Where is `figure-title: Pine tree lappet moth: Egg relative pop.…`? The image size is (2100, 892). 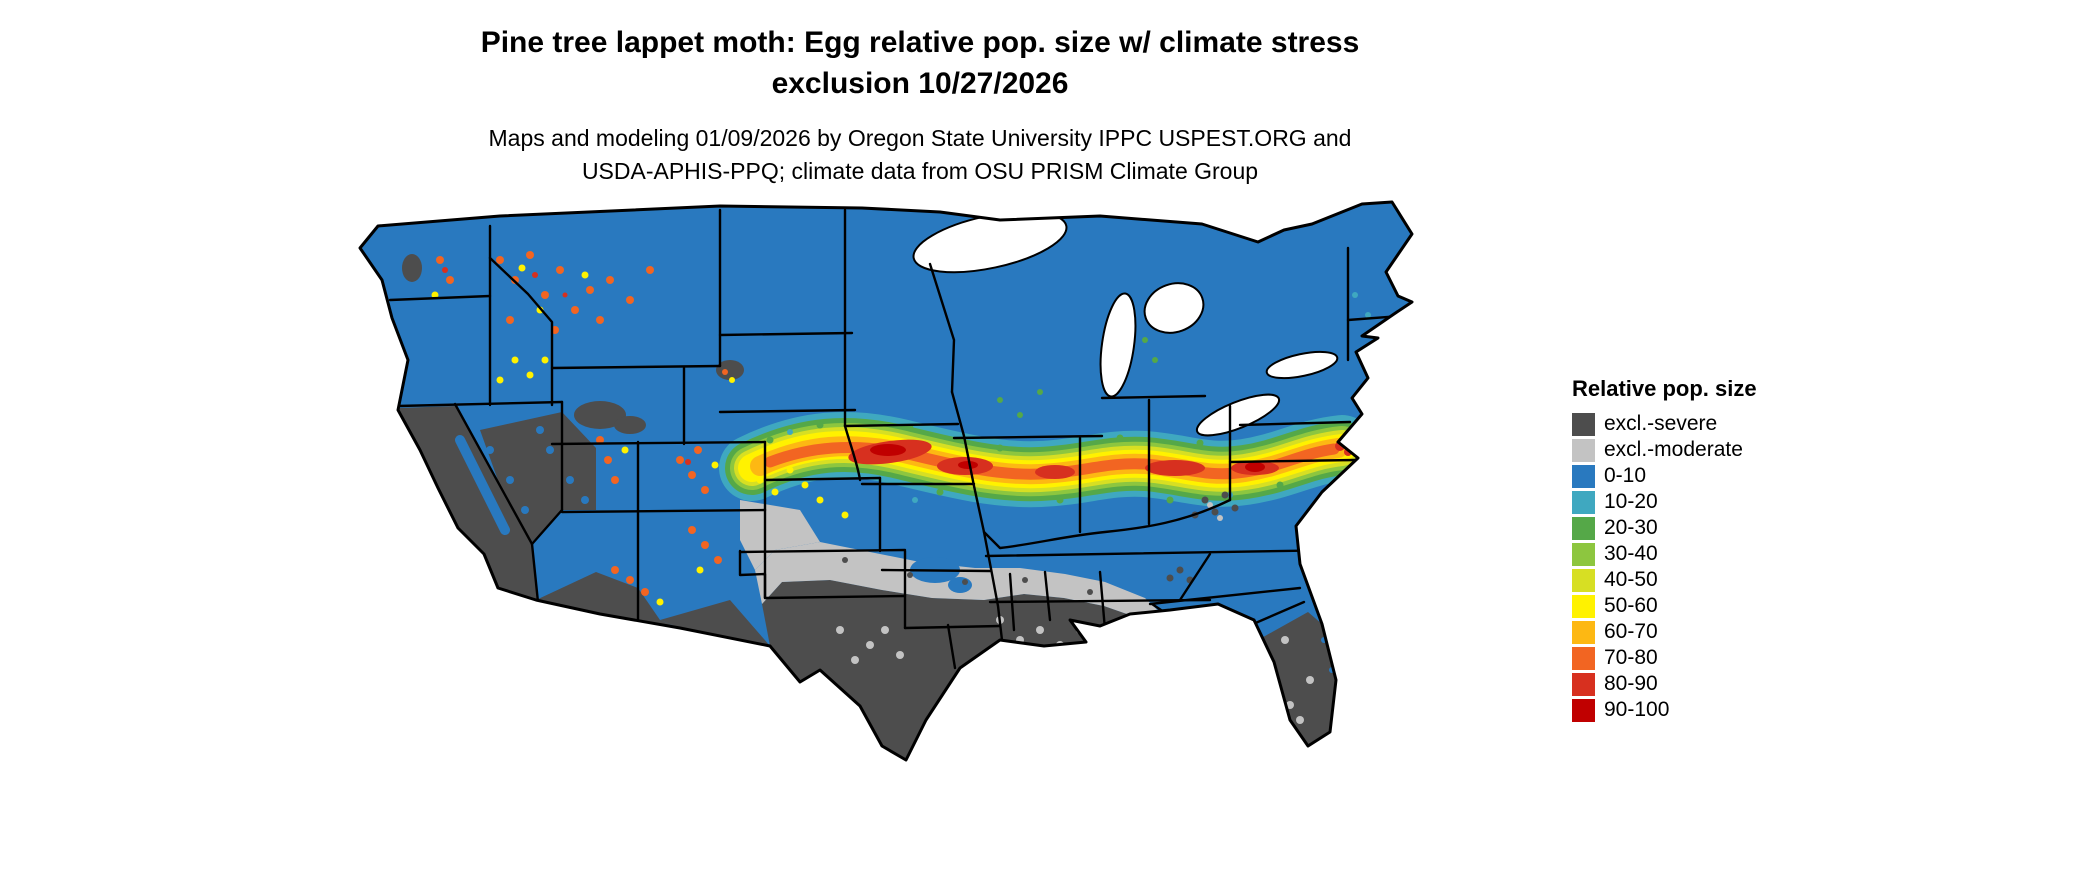
figure-title: Pine tree lappet moth: Egg relative pop.… is located at coordinates (920, 63).